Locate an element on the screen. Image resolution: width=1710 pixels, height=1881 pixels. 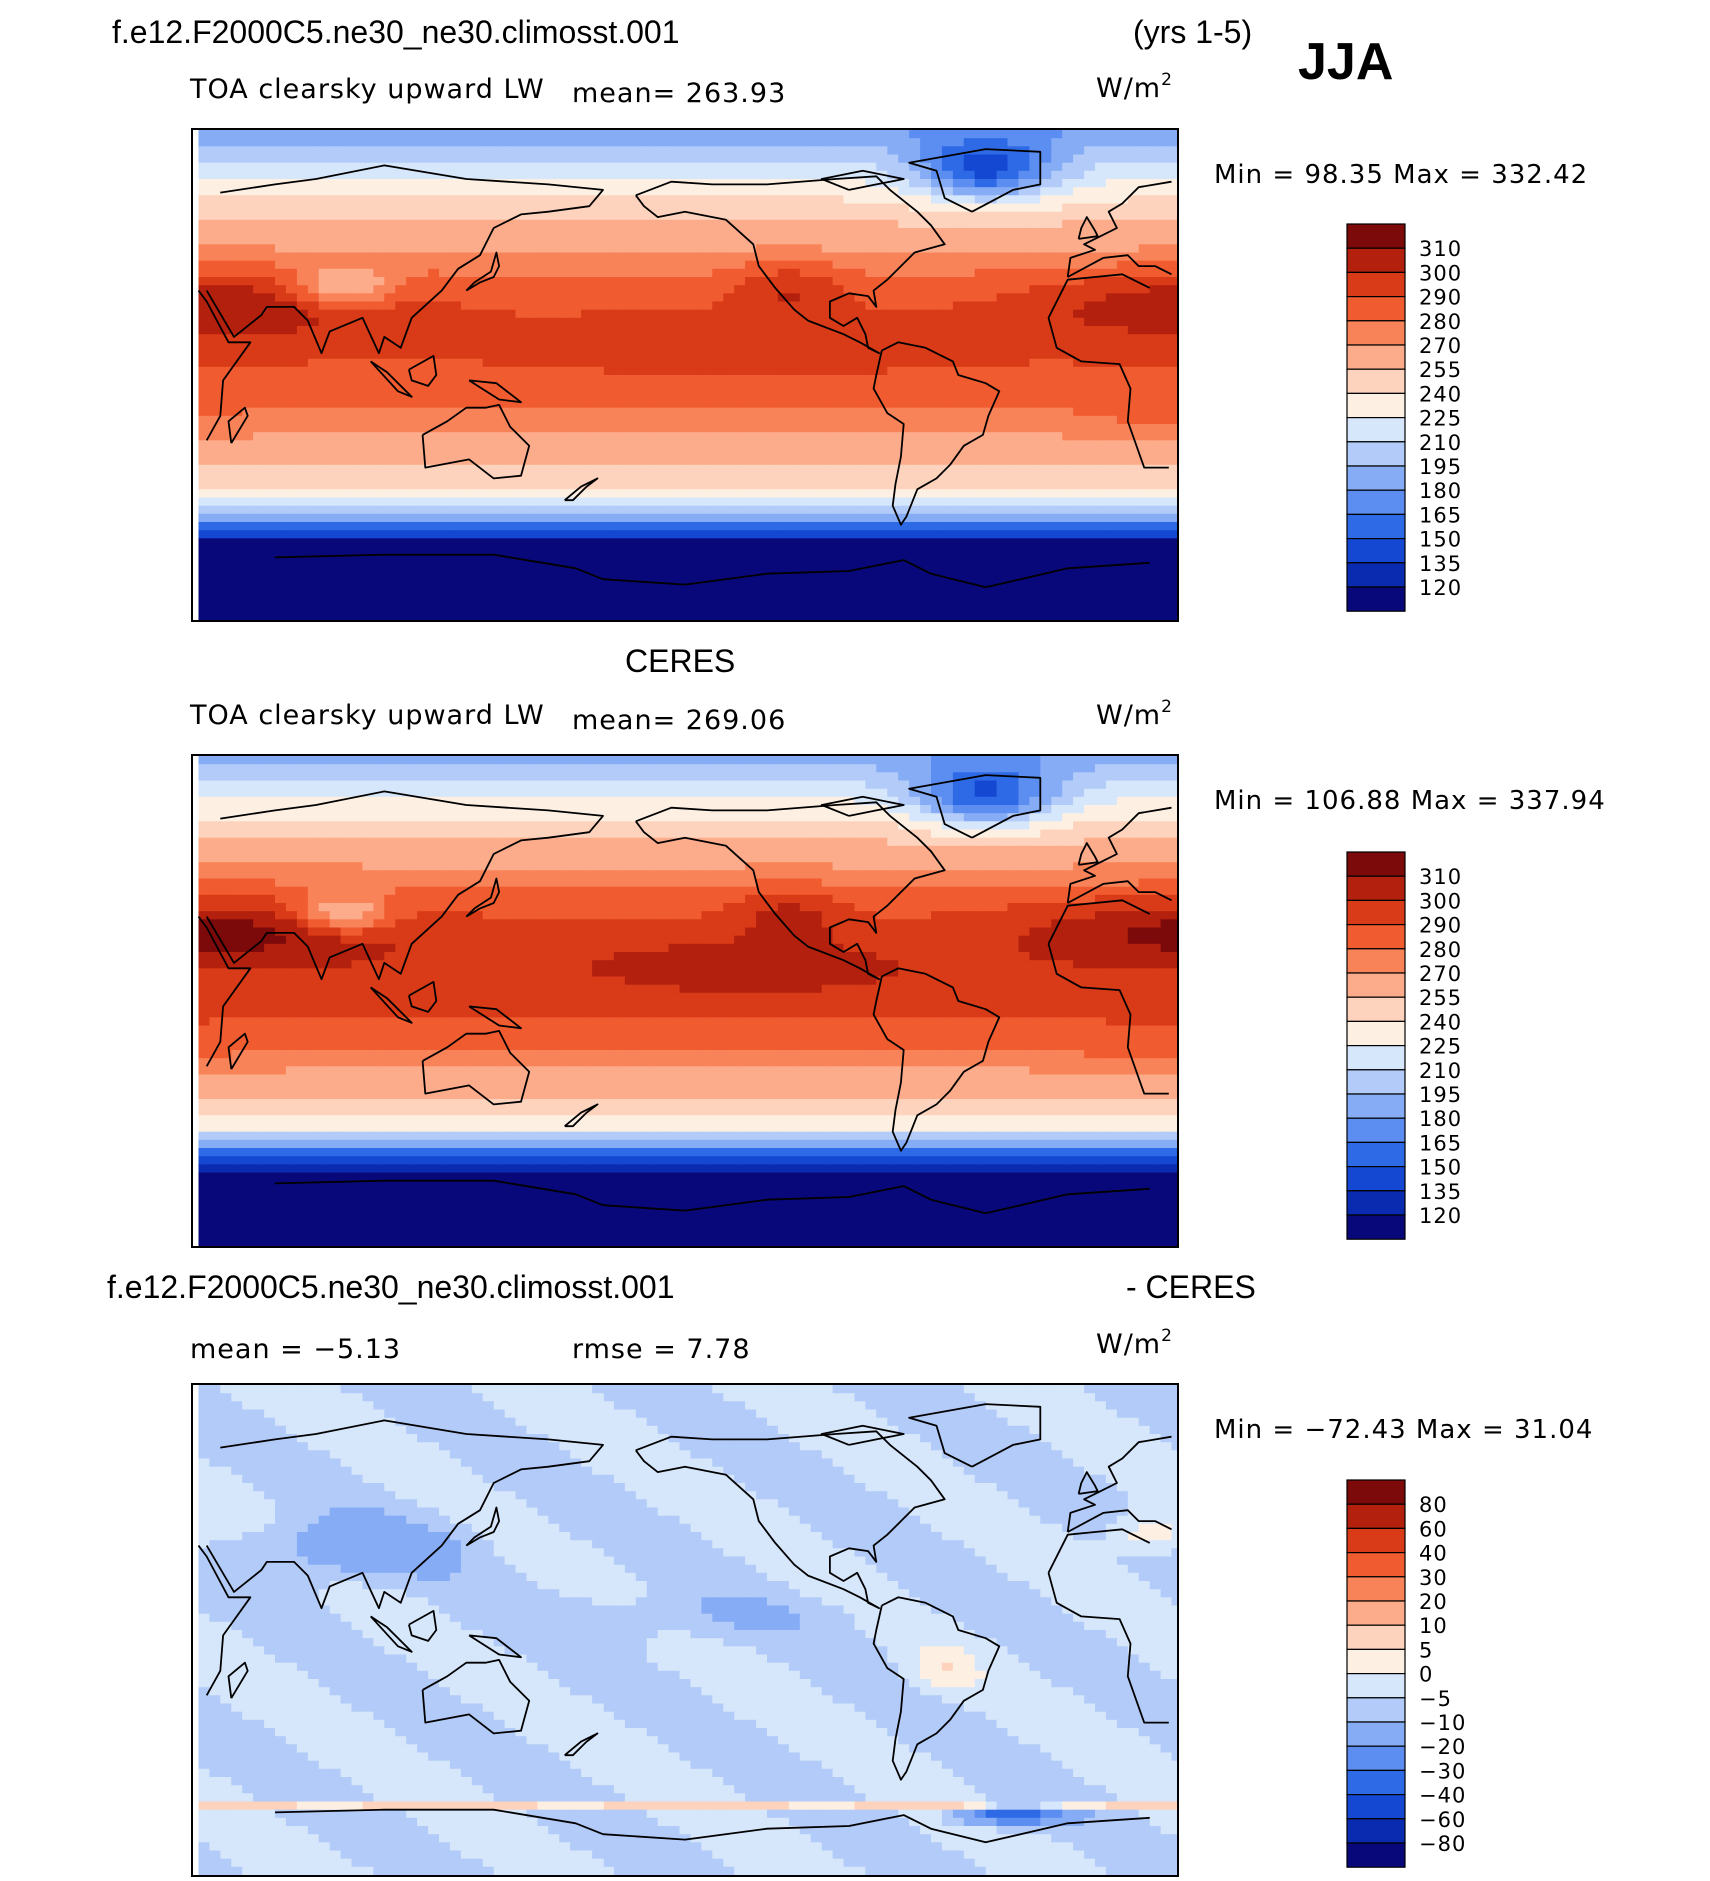
field-cells is located at coordinates (687, 375).